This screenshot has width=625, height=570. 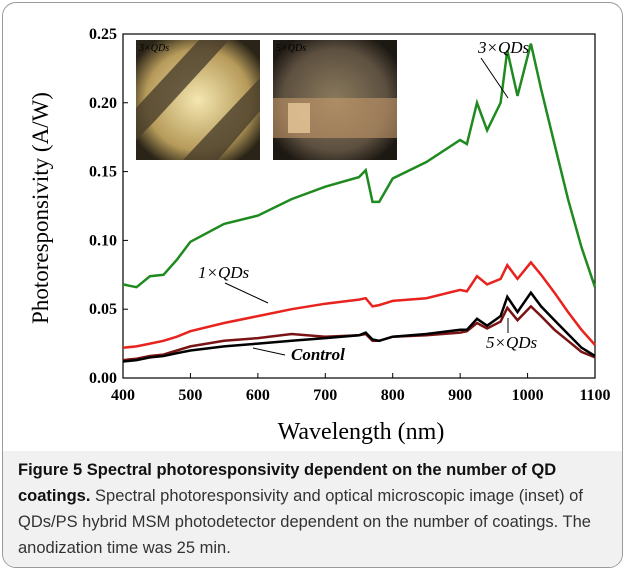 What do you see at coordinates (361, 432) in the screenshot?
I see `x-axis-title: Wavelength (nm)` at bounding box center [361, 432].